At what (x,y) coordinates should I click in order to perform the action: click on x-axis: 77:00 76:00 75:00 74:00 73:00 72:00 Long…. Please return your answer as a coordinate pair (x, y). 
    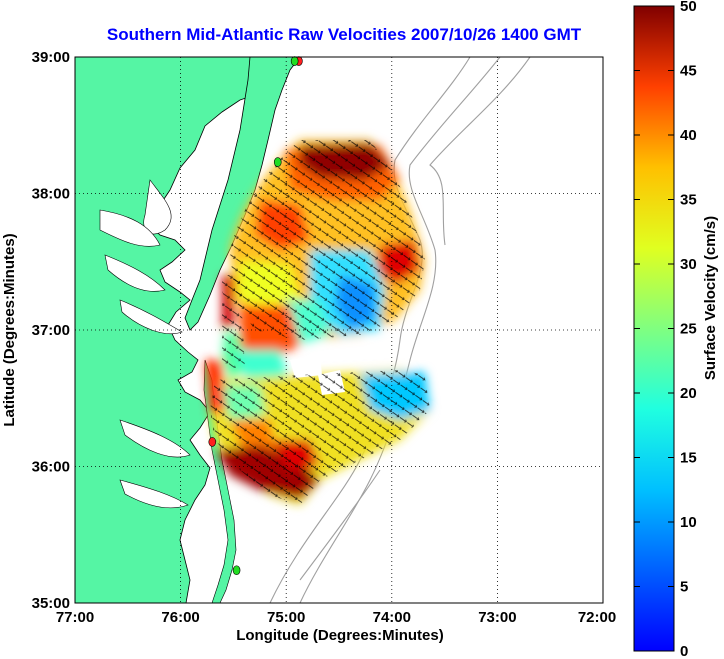
    Looking at the image, I should click on (336, 626).